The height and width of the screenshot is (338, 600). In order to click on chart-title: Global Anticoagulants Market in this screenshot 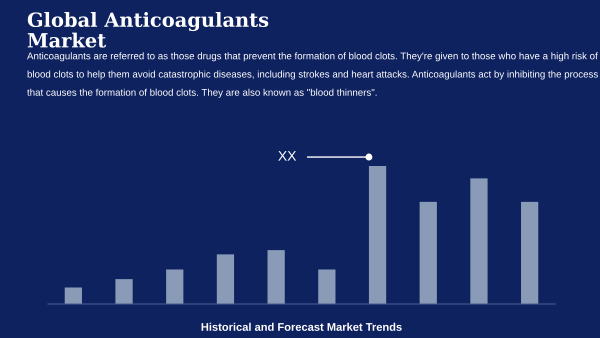, I will do `click(148, 30)`.